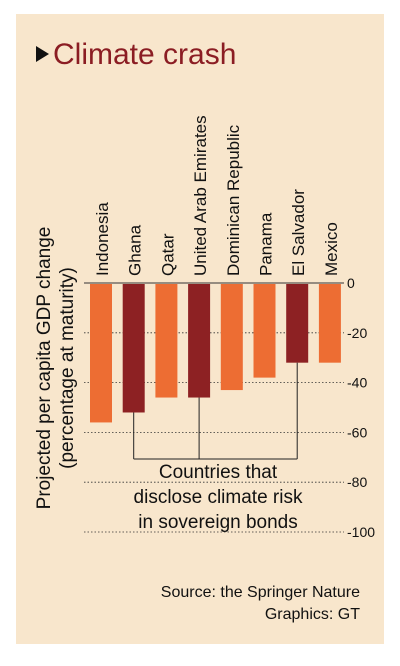 Image resolution: width=400 pixels, height=666 pixels. Describe the element at coordinates (331, 249) in the screenshot. I see `category-label: Mexico` at that location.